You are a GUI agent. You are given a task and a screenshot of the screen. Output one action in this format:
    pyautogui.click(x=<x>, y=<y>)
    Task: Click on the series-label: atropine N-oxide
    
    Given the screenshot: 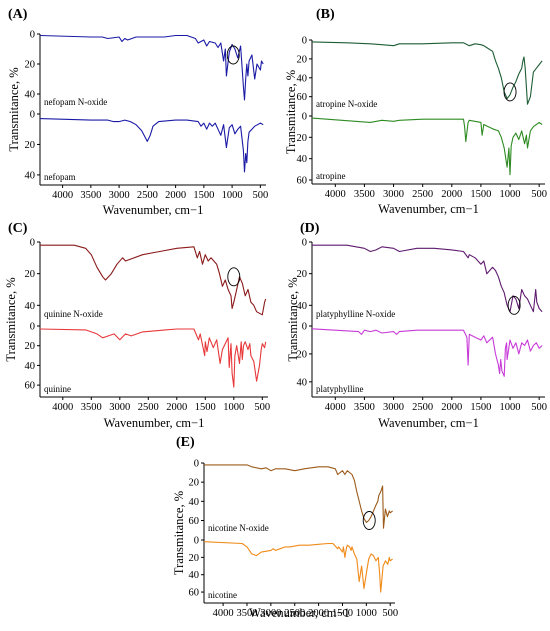 What is the action you would take?
    pyautogui.click(x=346, y=104)
    